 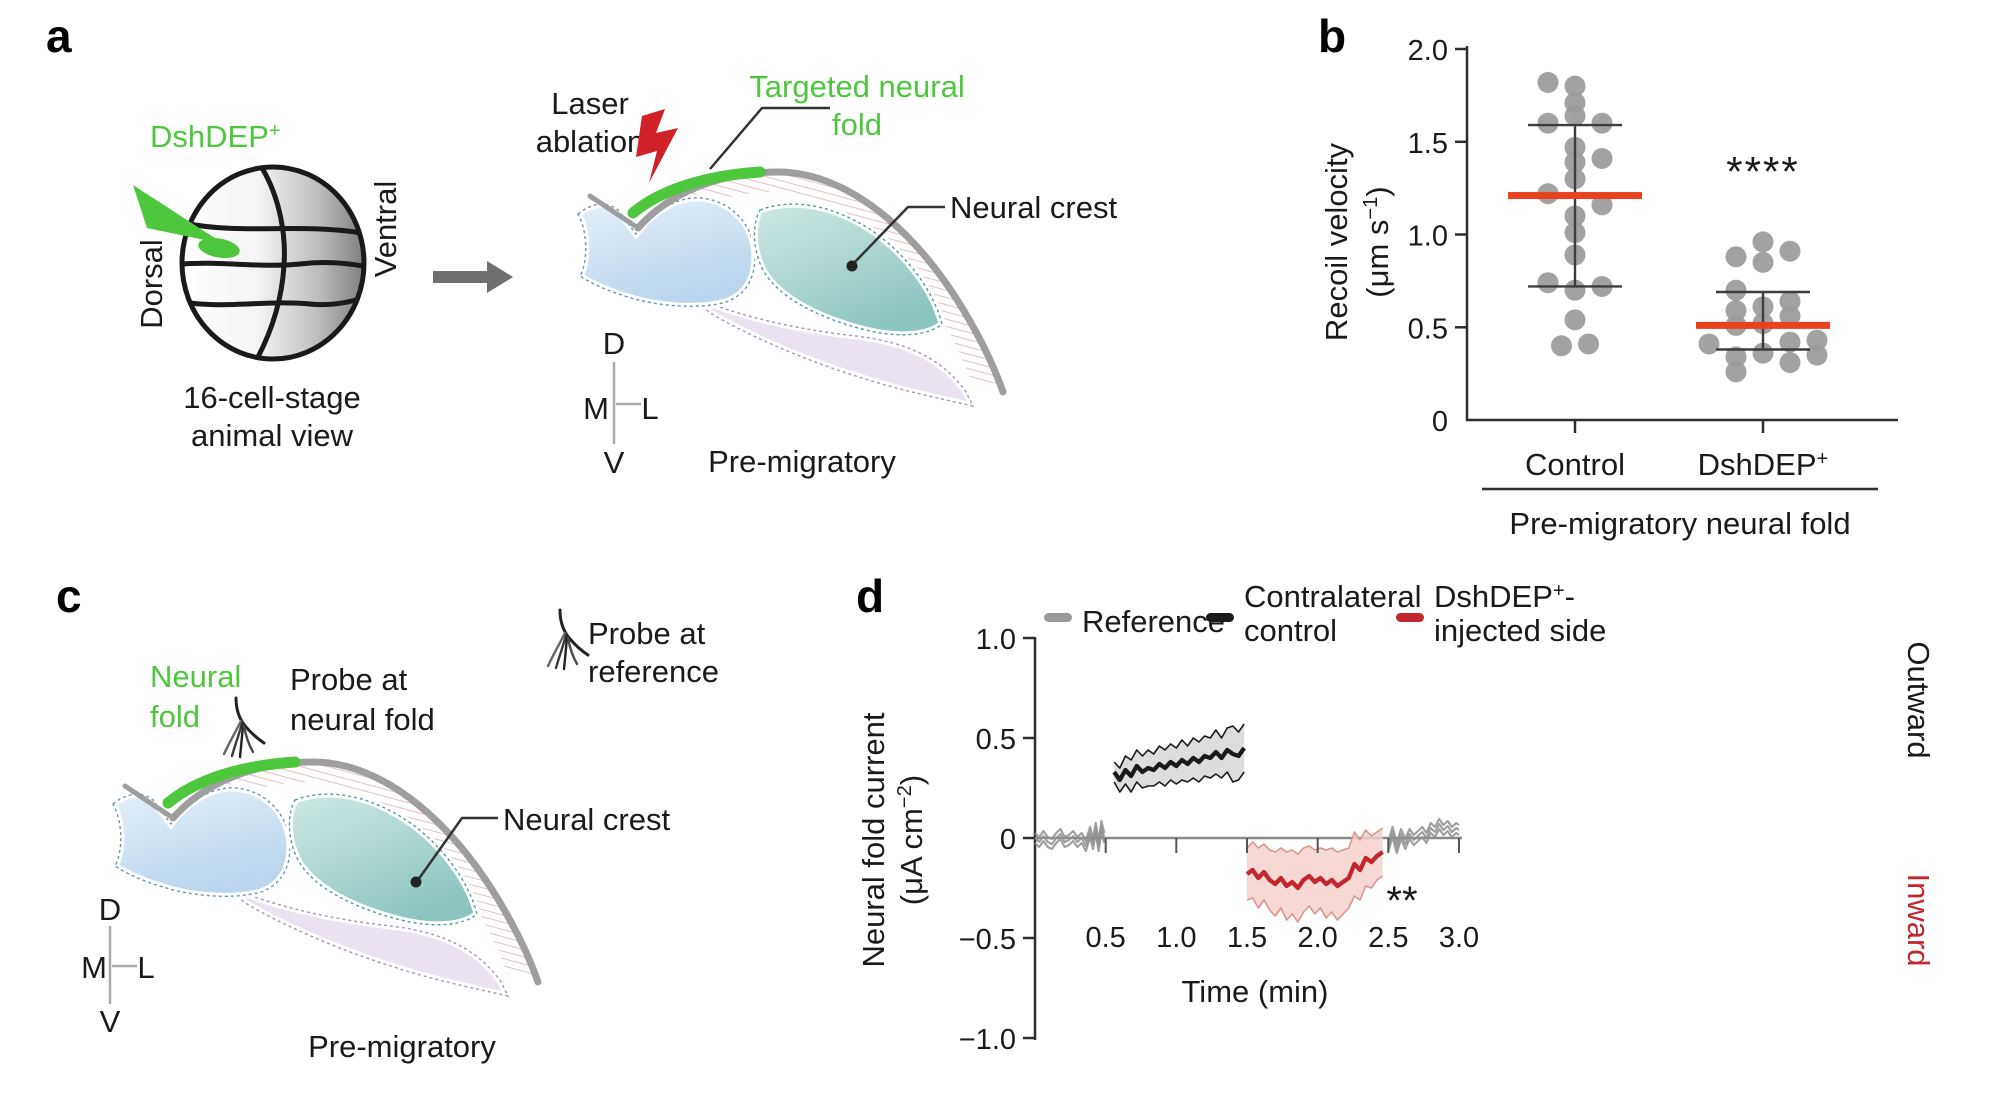 What do you see at coordinates (911, 840) in the screenshot?
I see `d-ylabel-line2: (μA cm−2)` at bounding box center [911, 840].